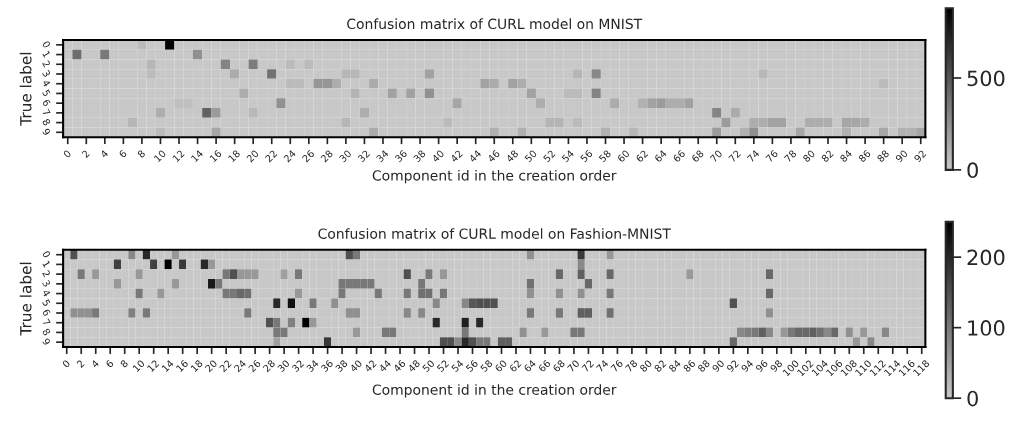 The width and height of the screenshot is (1018, 430). I want to click on x-tick-label: 64, so click(661, 156).